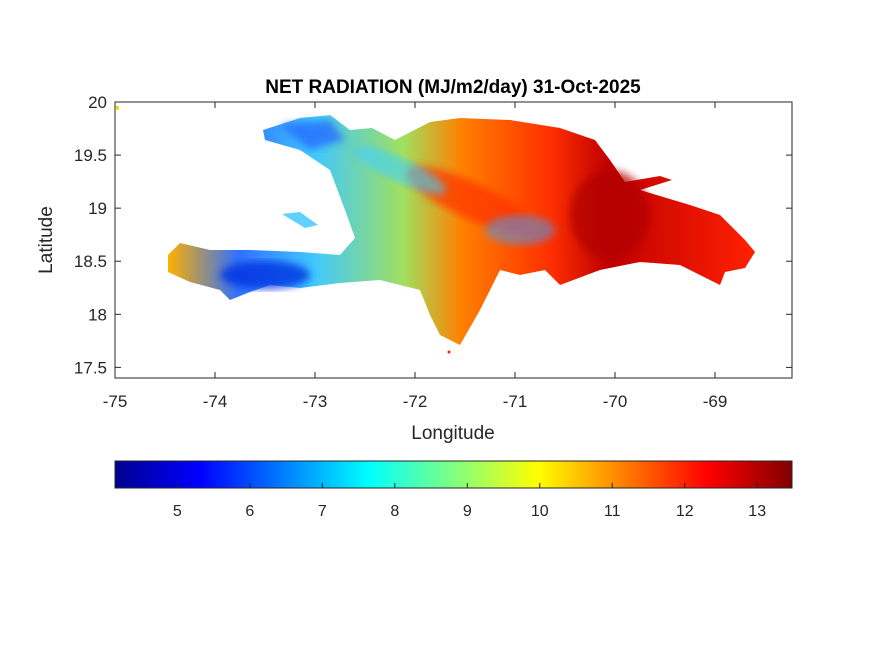 This screenshot has width=875, height=661. I want to click on y-tick-label: 19.5, so click(90, 155).